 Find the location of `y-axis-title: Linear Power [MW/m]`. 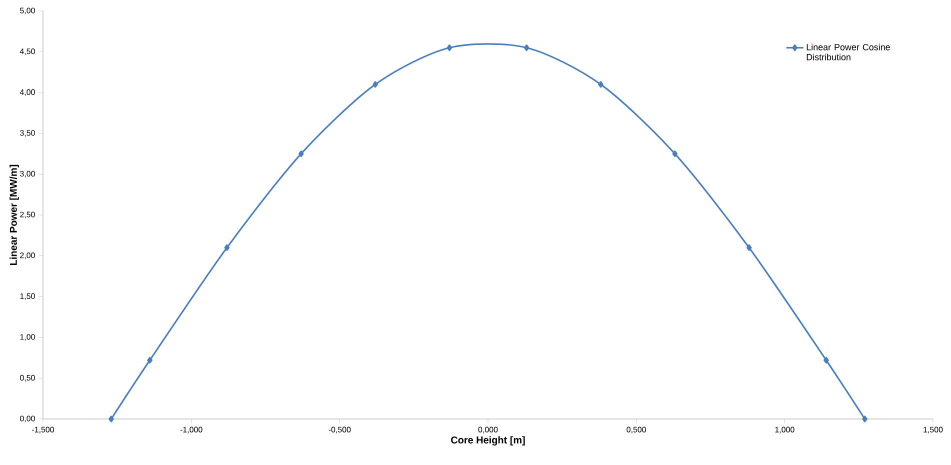

y-axis-title: Linear Power [MW/m] is located at coordinates (14, 214).